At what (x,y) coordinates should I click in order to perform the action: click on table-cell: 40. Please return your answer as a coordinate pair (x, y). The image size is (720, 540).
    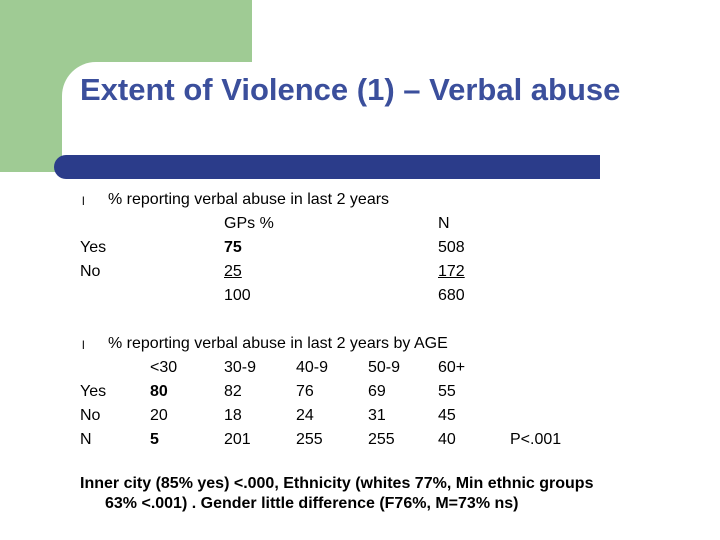
    Looking at the image, I should click on (447, 439).